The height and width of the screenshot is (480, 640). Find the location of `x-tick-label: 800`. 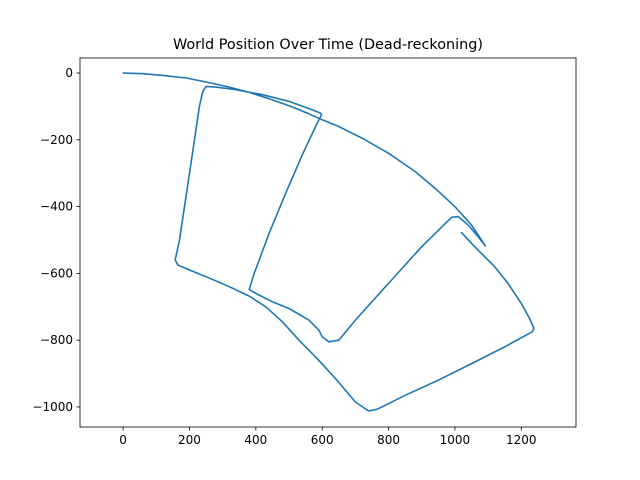

x-tick-label: 800 is located at coordinates (388, 440).